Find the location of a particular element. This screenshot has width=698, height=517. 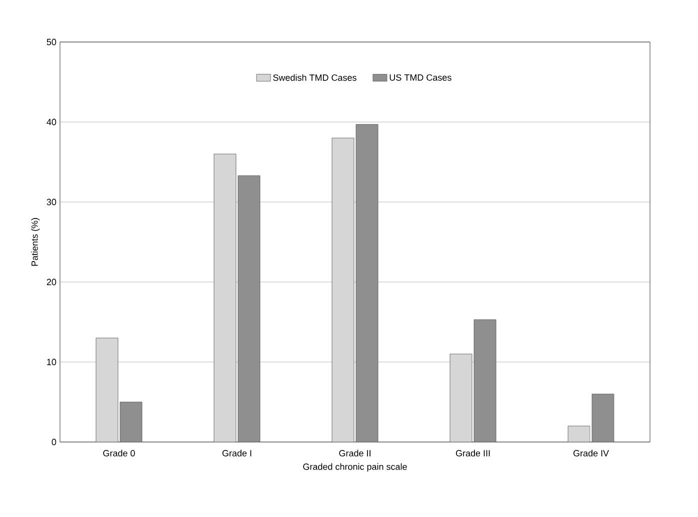

x-tick-label: Grade I is located at coordinates (237, 453).